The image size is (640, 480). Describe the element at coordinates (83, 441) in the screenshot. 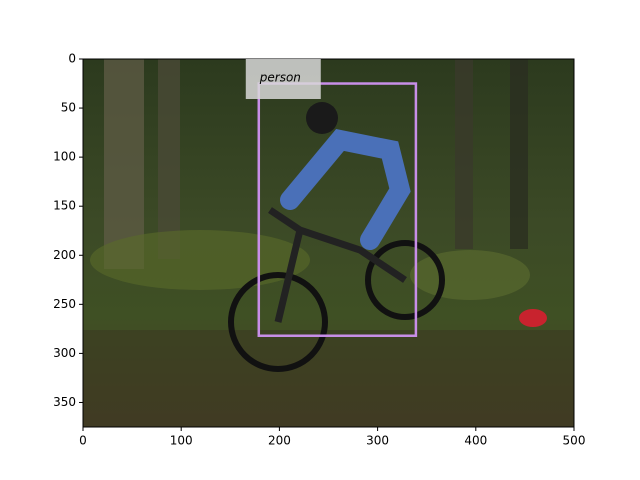

I see `x-tick-label: 0` at that location.